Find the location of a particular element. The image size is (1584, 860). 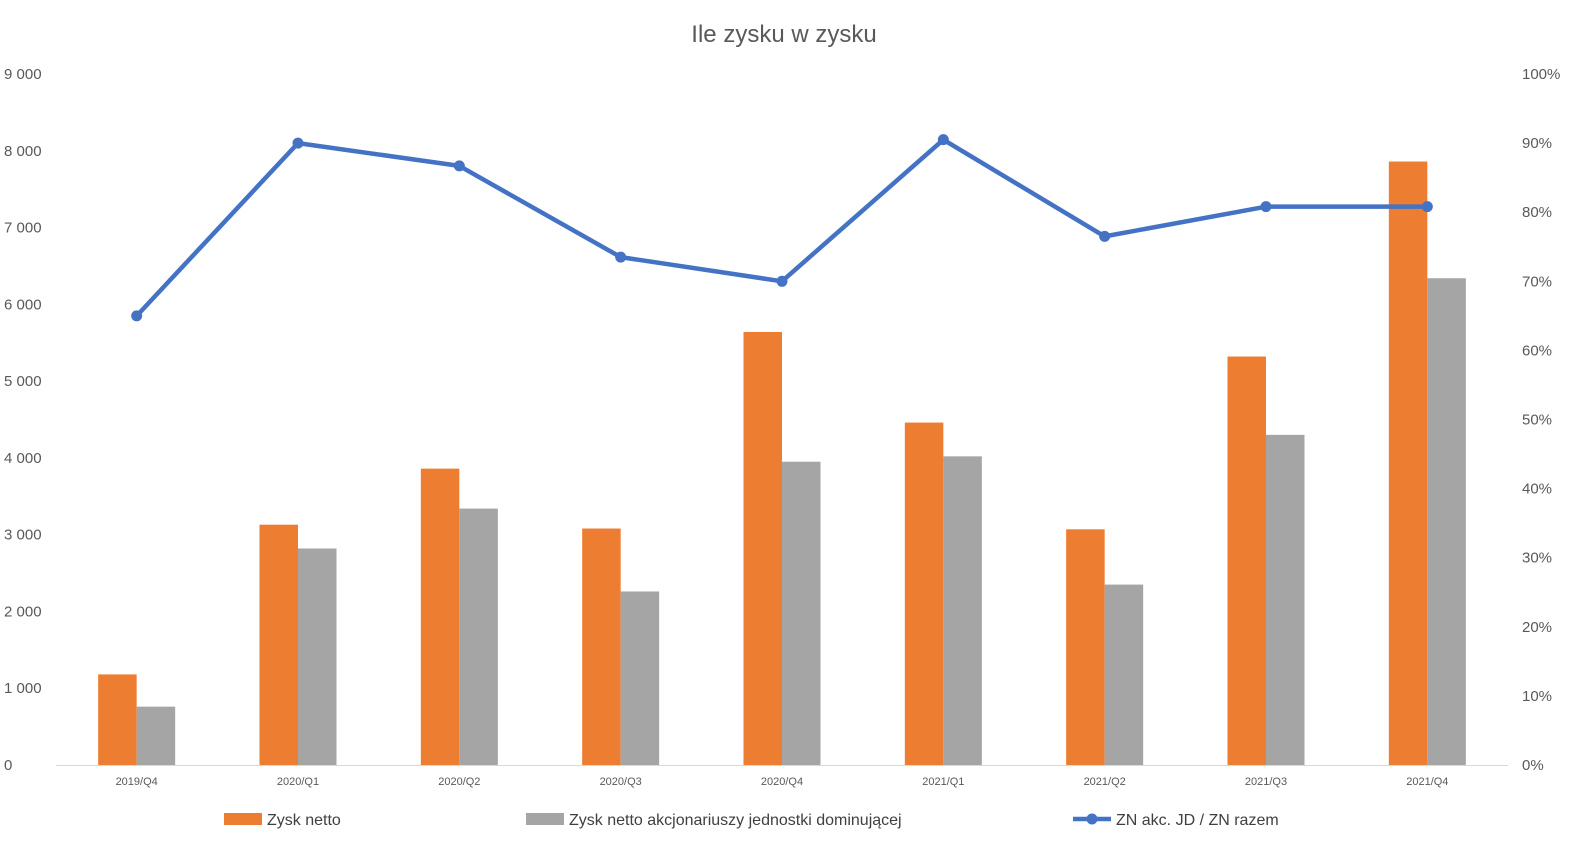

x-tick-label: 2020/Q3 is located at coordinates (621, 782).